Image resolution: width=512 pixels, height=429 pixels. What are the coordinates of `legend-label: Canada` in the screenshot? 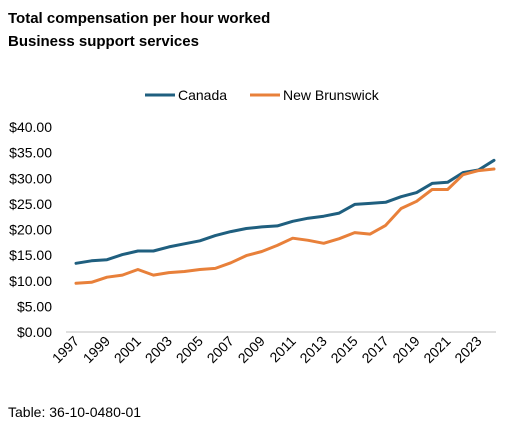 It's located at (202, 95).